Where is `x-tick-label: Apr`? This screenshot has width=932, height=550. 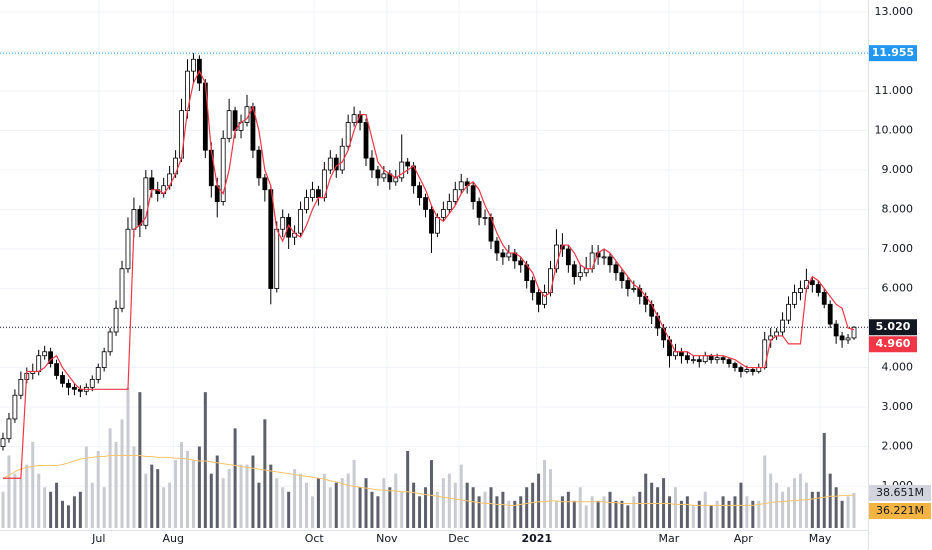
x-tick-label: Apr is located at coordinates (744, 538).